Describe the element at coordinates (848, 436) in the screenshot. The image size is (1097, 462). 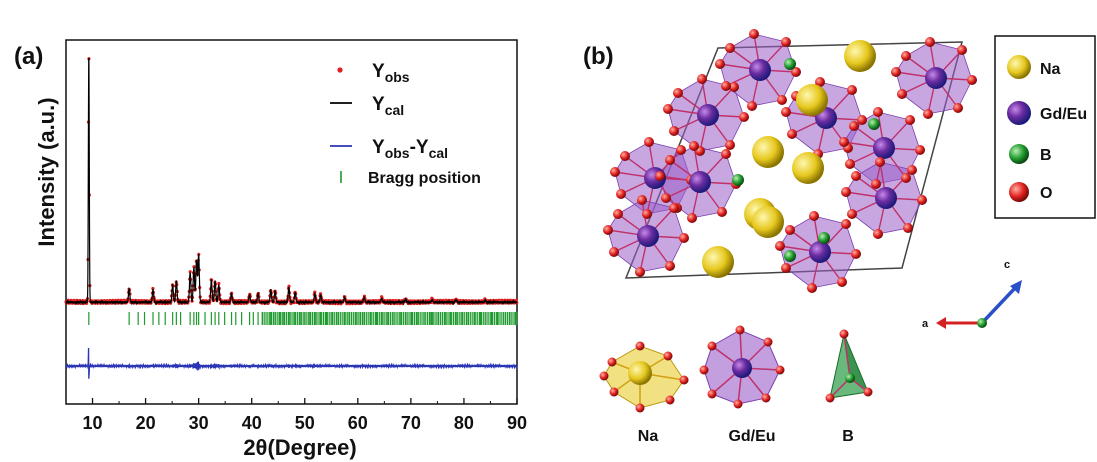
I see `polyhedron-b-label: B` at that location.